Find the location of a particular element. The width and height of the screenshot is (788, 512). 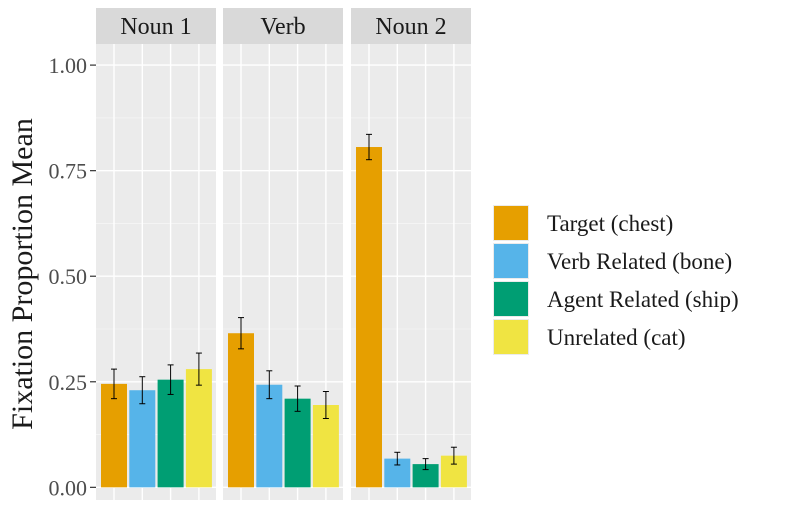

facet-strip-label: Verb is located at coordinates (282, 27).